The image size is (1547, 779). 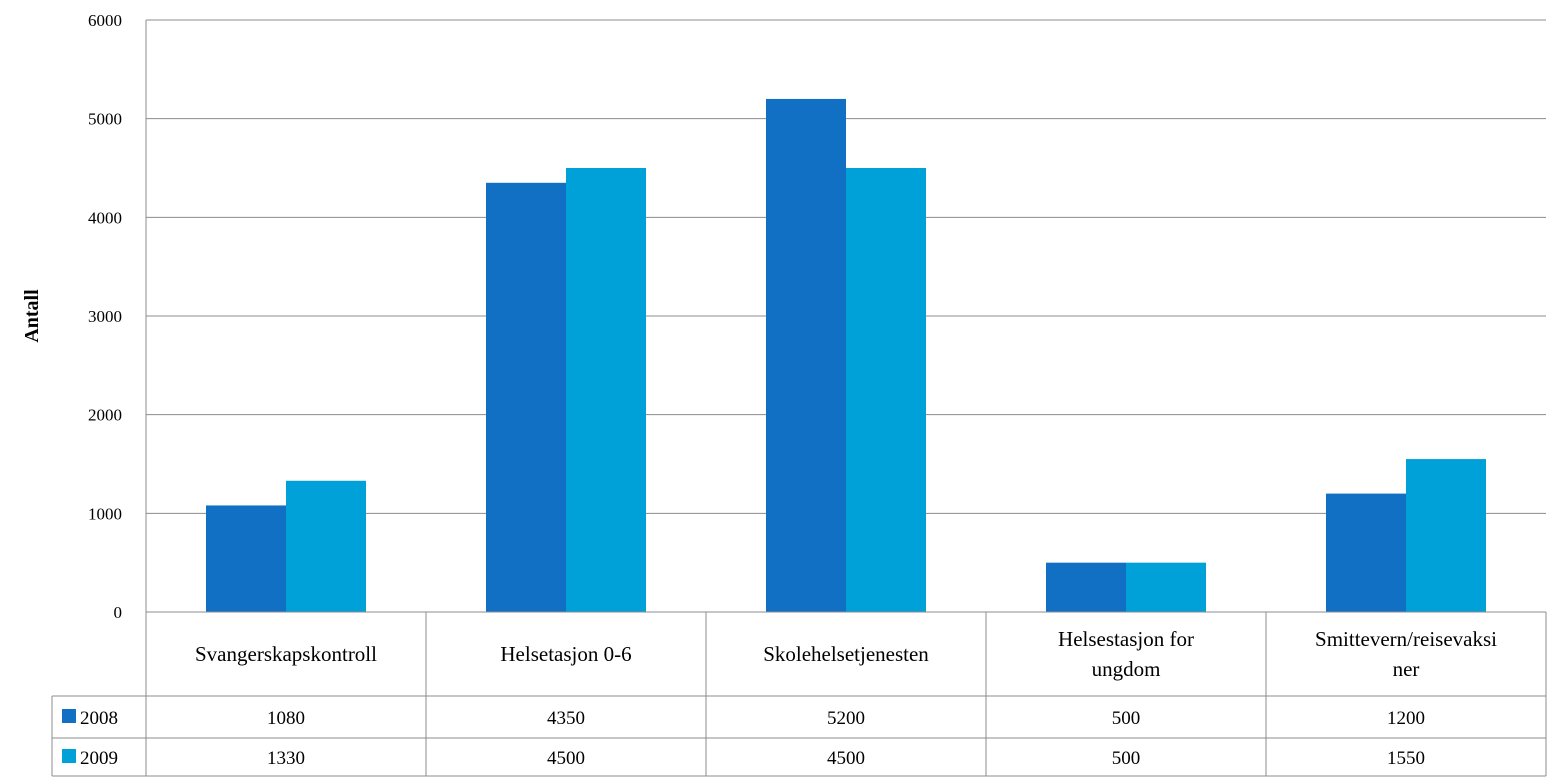 I want to click on y-tick-label: 1000, so click(x=105, y=513).